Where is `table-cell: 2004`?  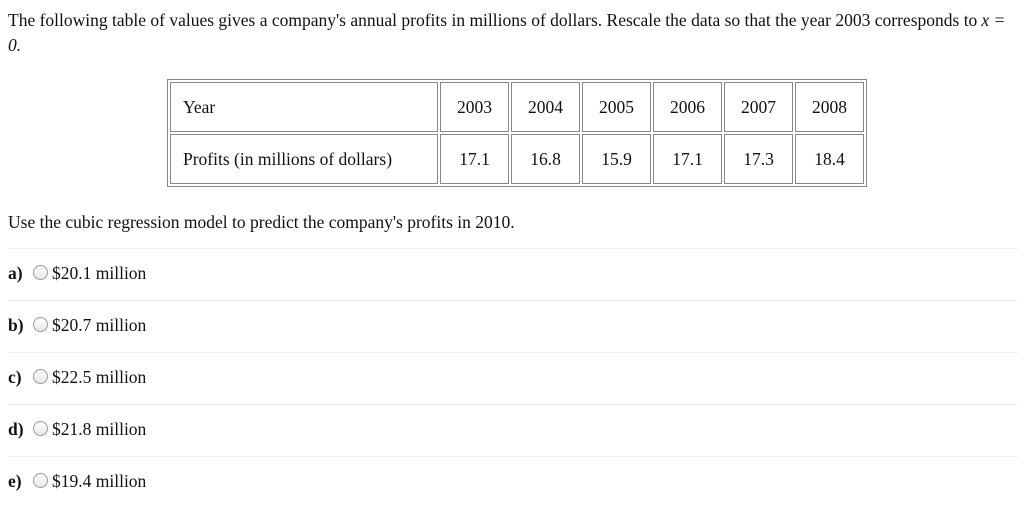 table-cell: 2004 is located at coordinates (545, 107).